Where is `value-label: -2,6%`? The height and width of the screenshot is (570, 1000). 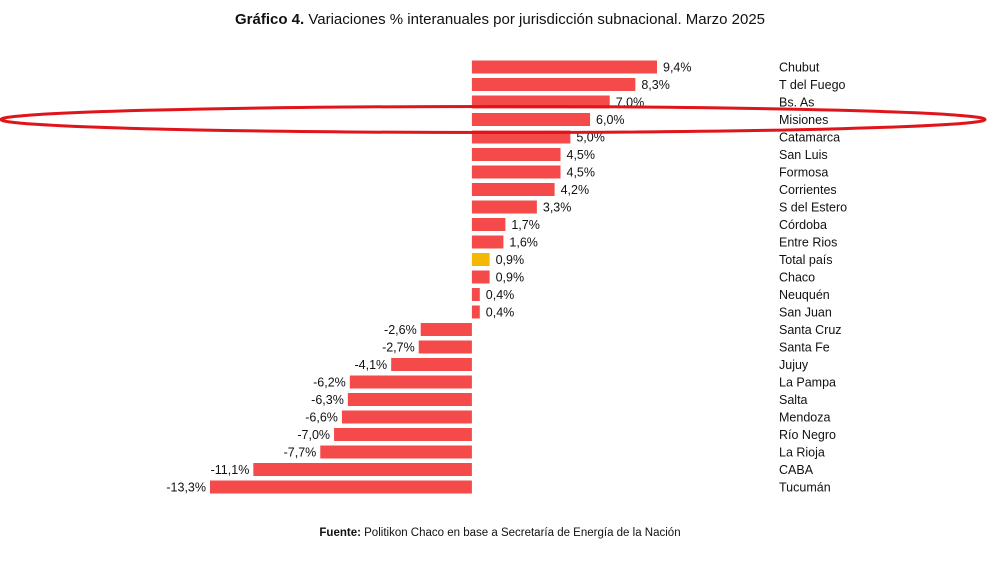 value-label: -2,6% is located at coordinates (400, 330).